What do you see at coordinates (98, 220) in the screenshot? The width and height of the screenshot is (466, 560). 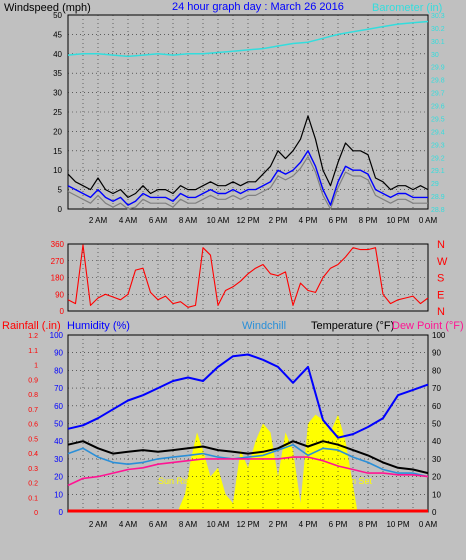 I see `time-tick-label: 2 AM` at bounding box center [98, 220].